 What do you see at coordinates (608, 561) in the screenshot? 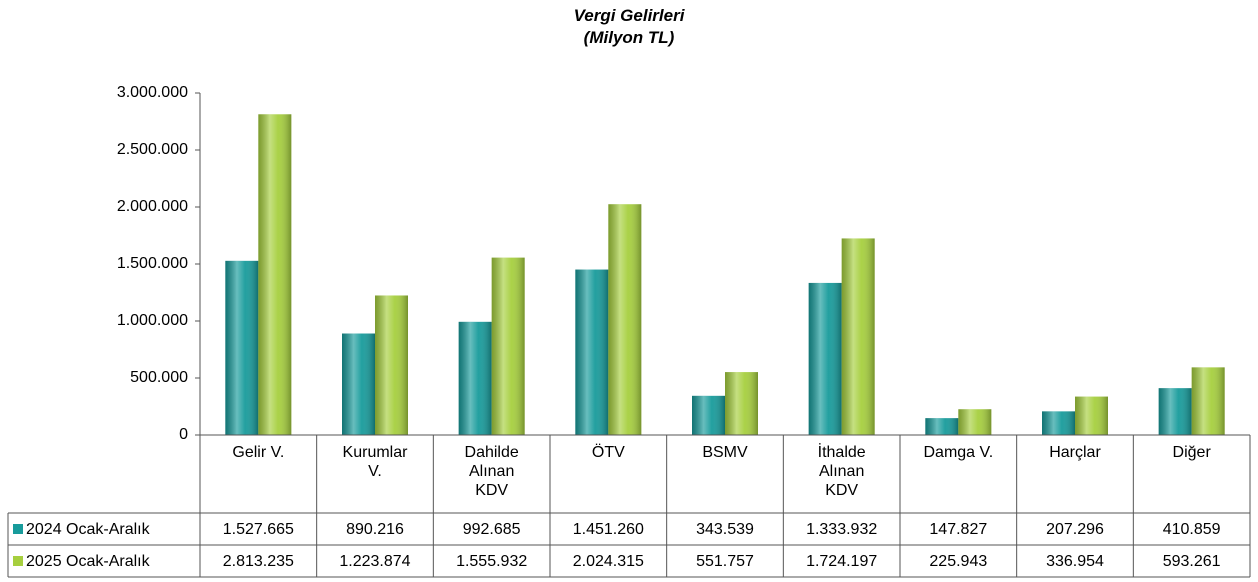
I see `table-cell: 2.024.315` at bounding box center [608, 561].